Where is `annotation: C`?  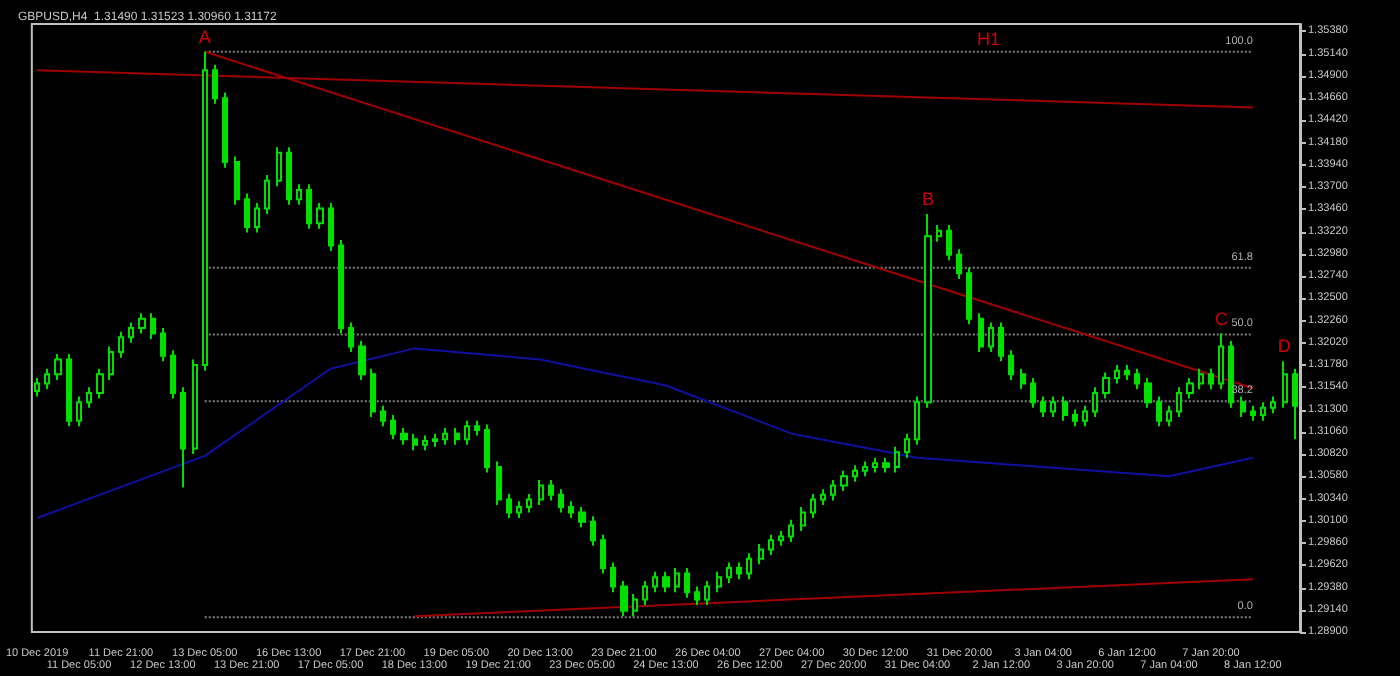 annotation: C is located at coordinates (1221, 318).